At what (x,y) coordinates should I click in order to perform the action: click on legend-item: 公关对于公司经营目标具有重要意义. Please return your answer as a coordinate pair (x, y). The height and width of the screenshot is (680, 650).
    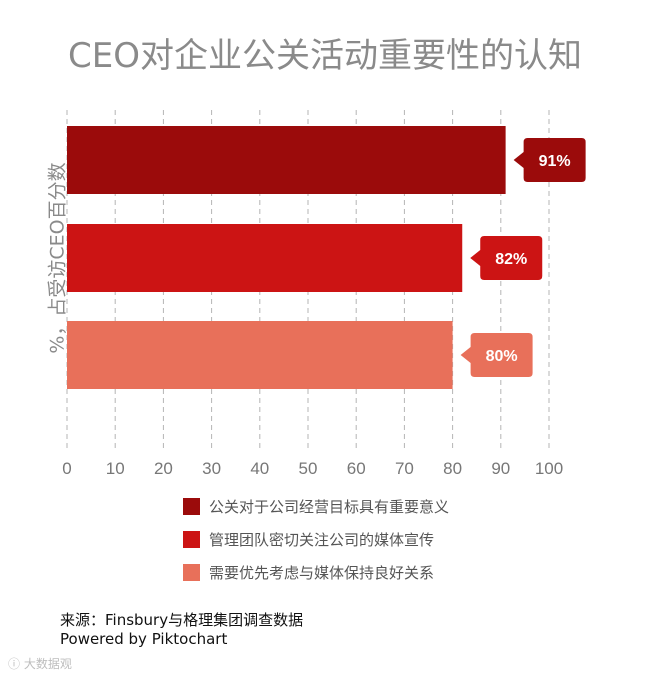
    Looking at the image, I should click on (316, 506).